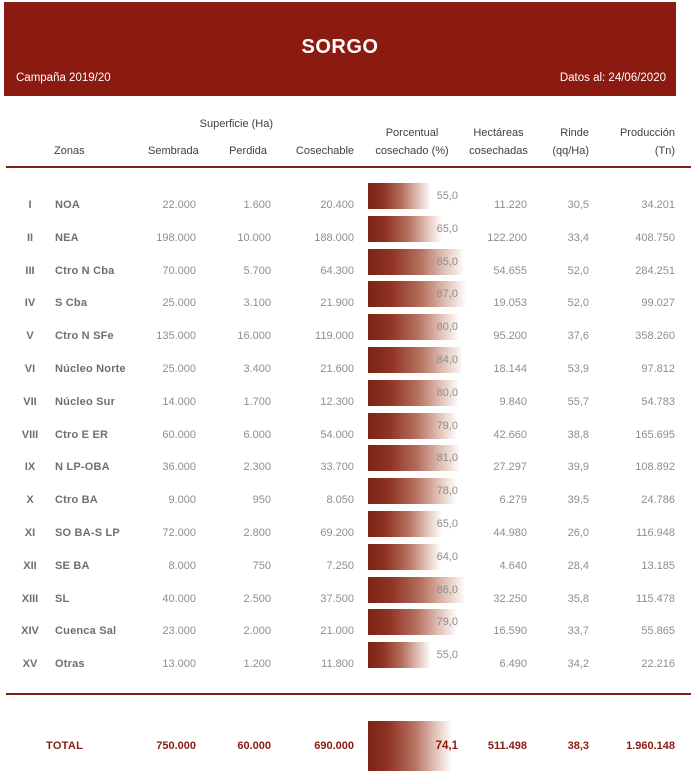  I want to click on total-cosechable: 690.000, so click(334, 746).